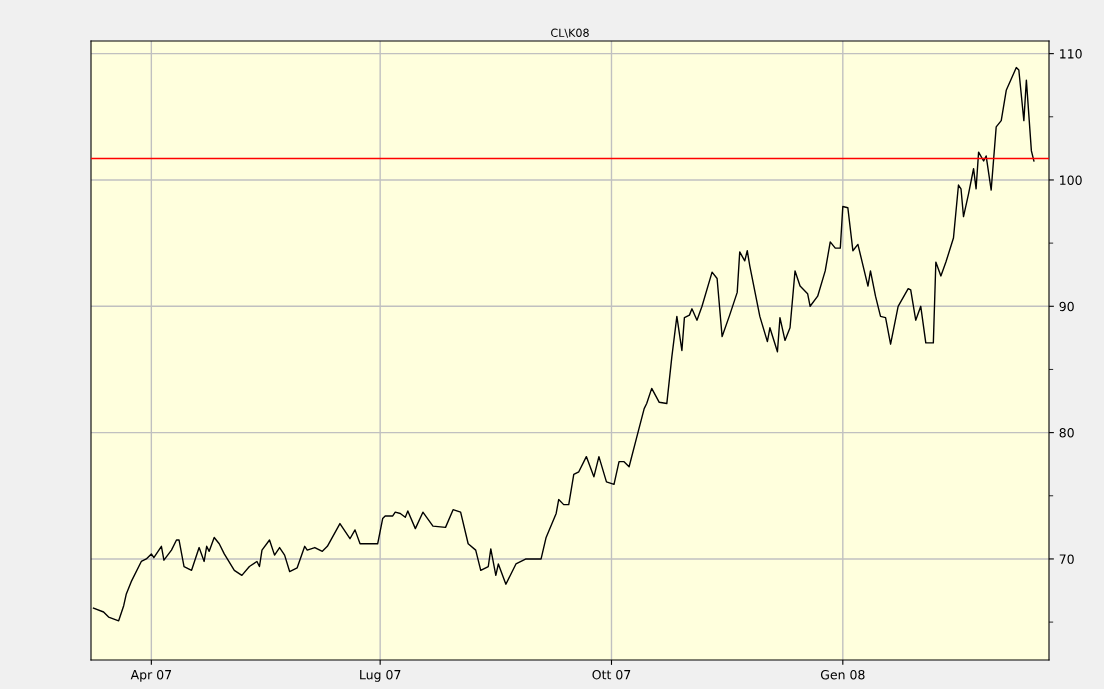  What do you see at coordinates (380, 675) in the screenshot?
I see `x-tick-label: Lug 07` at bounding box center [380, 675].